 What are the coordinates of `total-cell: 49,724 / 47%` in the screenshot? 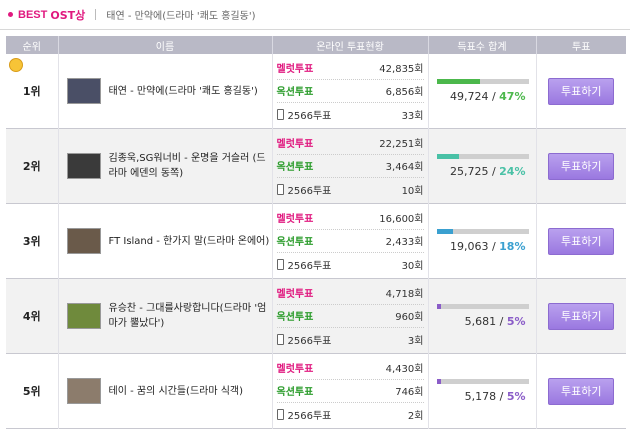 It's located at (481, 91).